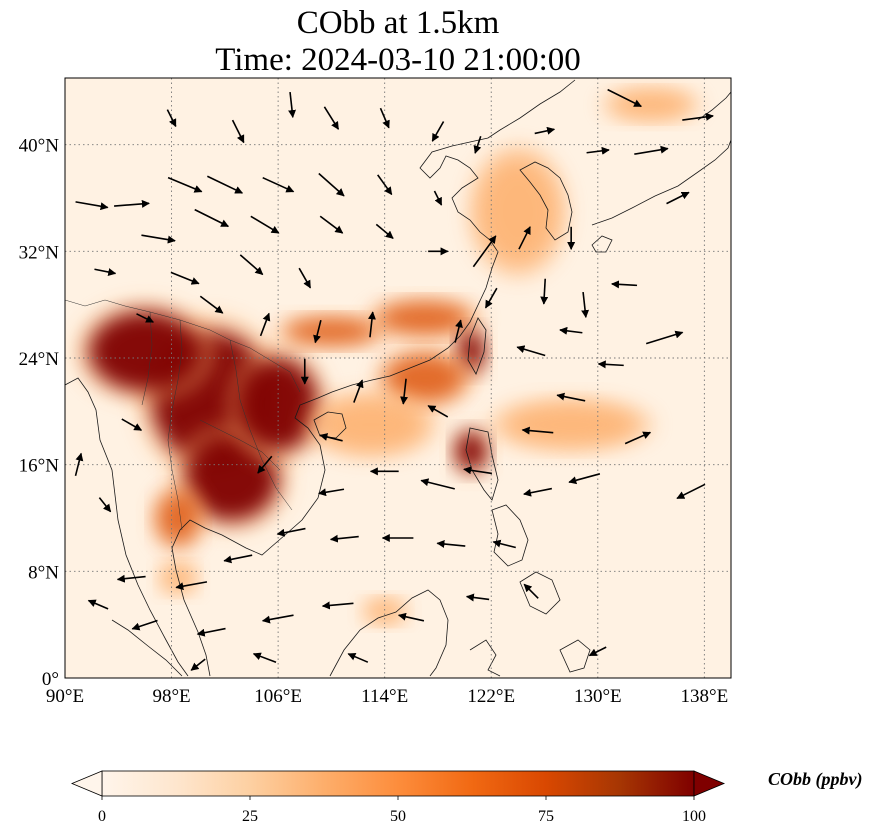 The width and height of the screenshot is (887, 836). What do you see at coordinates (384, 696) in the screenshot?
I see `lon-label-114: 114°E` at bounding box center [384, 696].